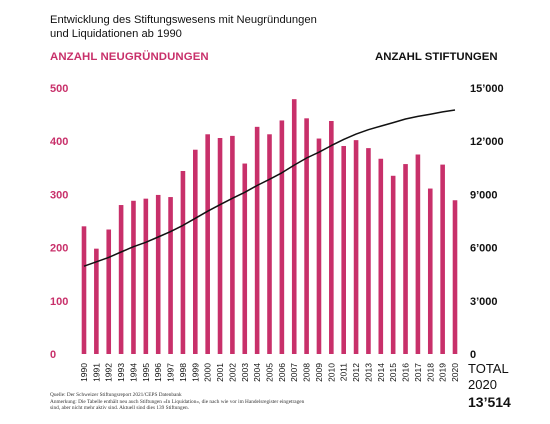 This screenshot has width=550, height=424. I want to click on right-tick-label: 15’000, so click(487, 89).